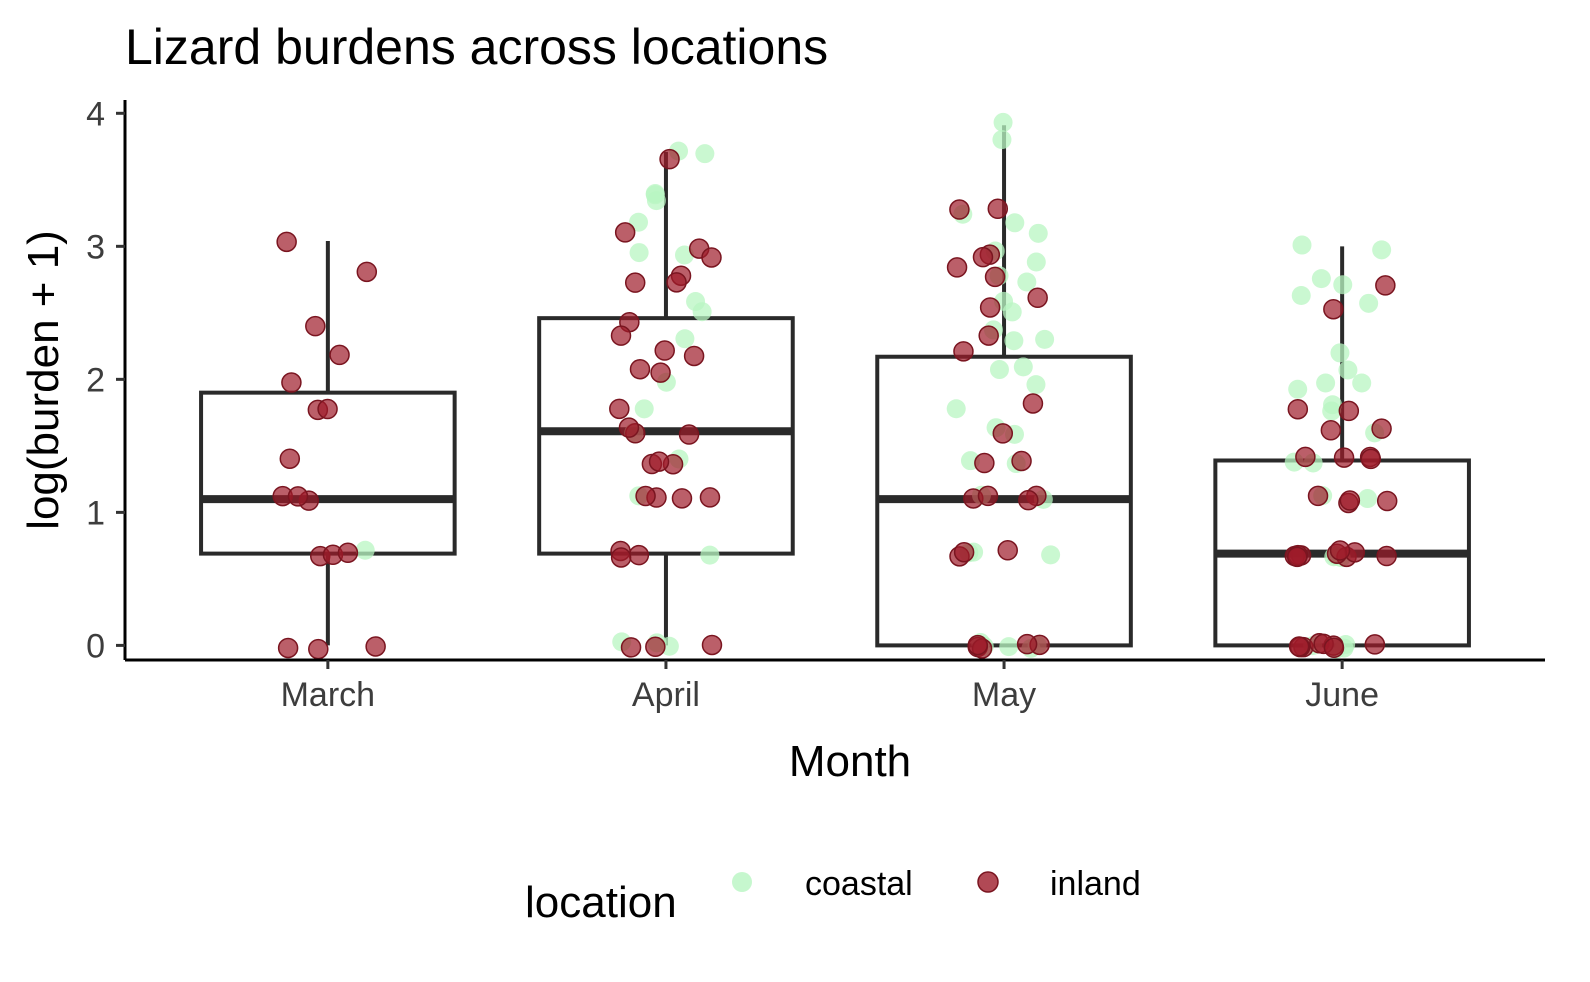 The width and height of the screenshot is (1590, 982). I want to click on legend-item-inland: inland, so click(1059, 884).